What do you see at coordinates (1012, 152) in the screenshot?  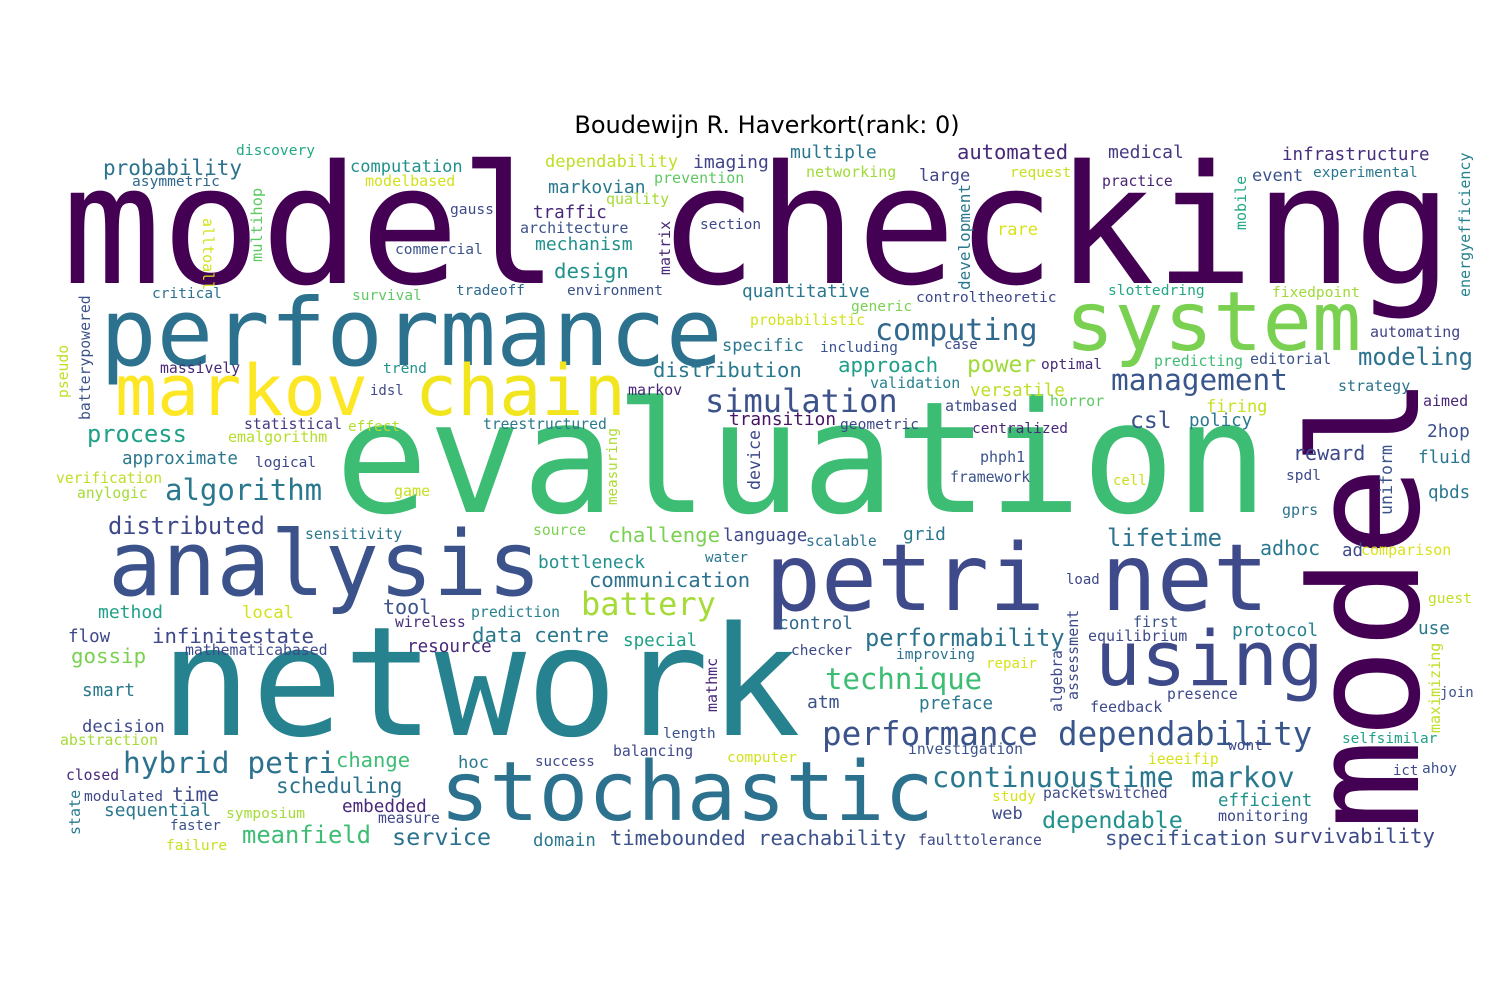 I see `word: automated` at bounding box center [1012, 152].